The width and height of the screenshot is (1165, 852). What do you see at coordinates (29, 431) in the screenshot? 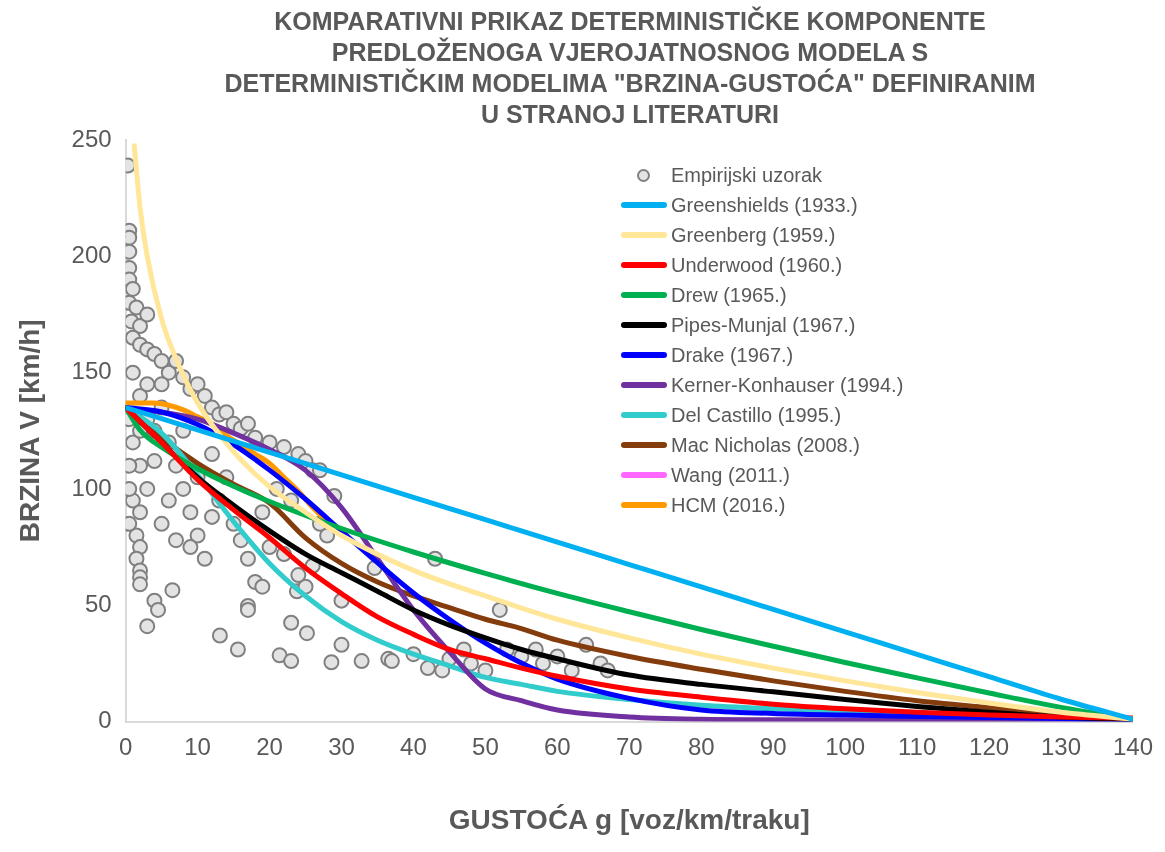
I see `y-axis-title: BRZINA V [km/h]` at bounding box center [29, 431].